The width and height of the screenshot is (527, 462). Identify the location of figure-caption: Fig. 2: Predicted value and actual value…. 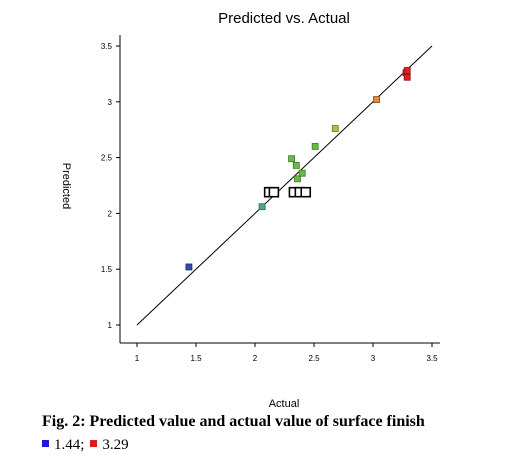
(233, 421).